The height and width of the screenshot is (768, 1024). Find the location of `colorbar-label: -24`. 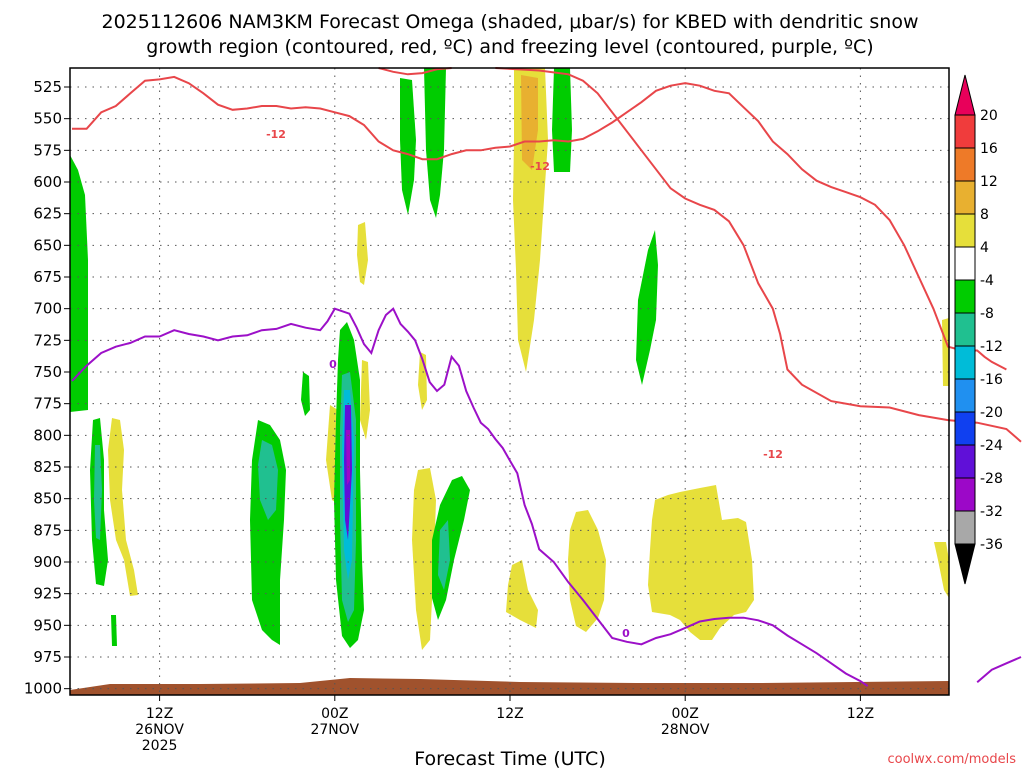

colorbar-label: -24 is located at coordinates (991, 446).